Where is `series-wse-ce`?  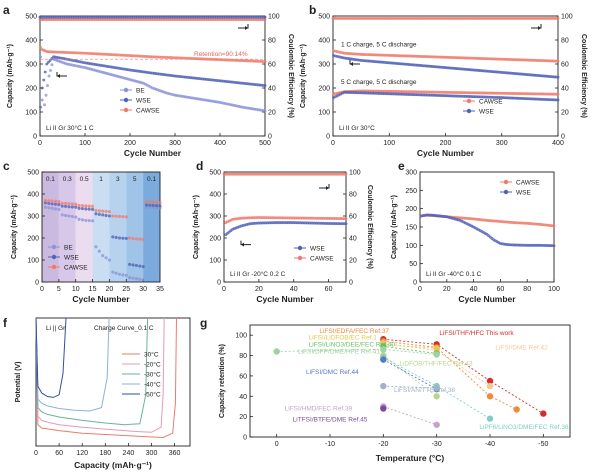
series-wse-ce is located at coordinates (152, 17).